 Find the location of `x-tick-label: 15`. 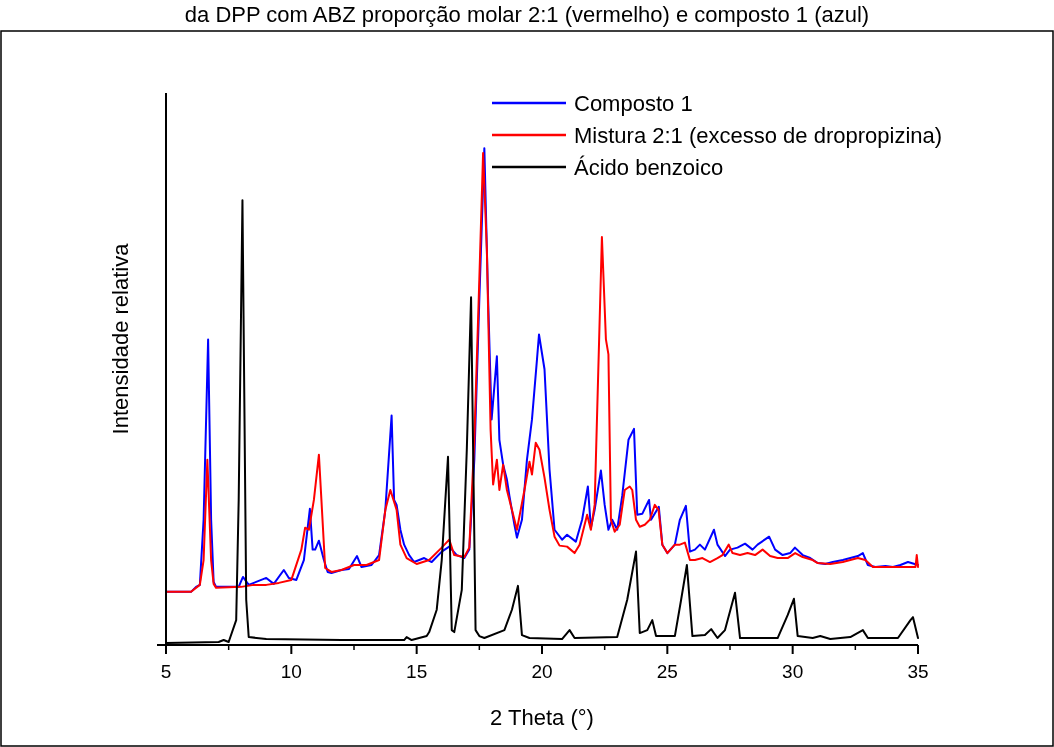

x-tick-label: 15 is located at coordinates (417, 671).